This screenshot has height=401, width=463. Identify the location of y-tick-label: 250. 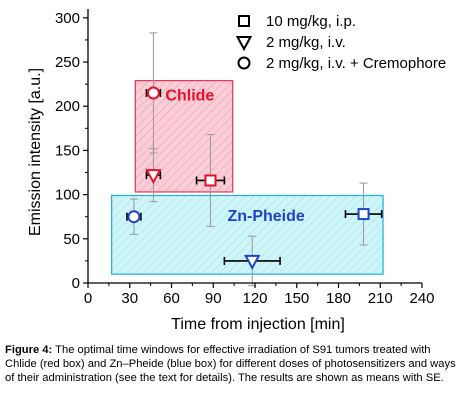
(67, 62).